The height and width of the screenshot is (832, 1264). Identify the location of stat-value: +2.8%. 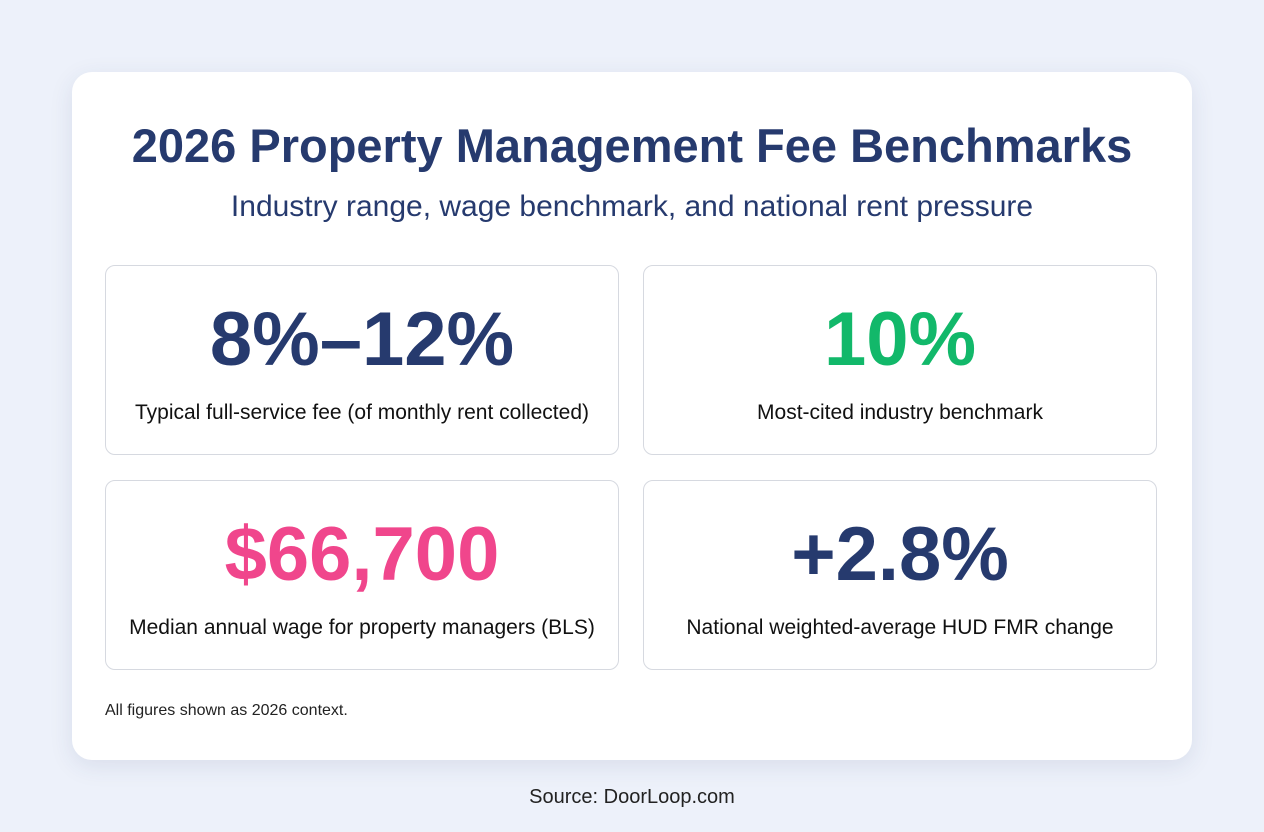
(900, 554).